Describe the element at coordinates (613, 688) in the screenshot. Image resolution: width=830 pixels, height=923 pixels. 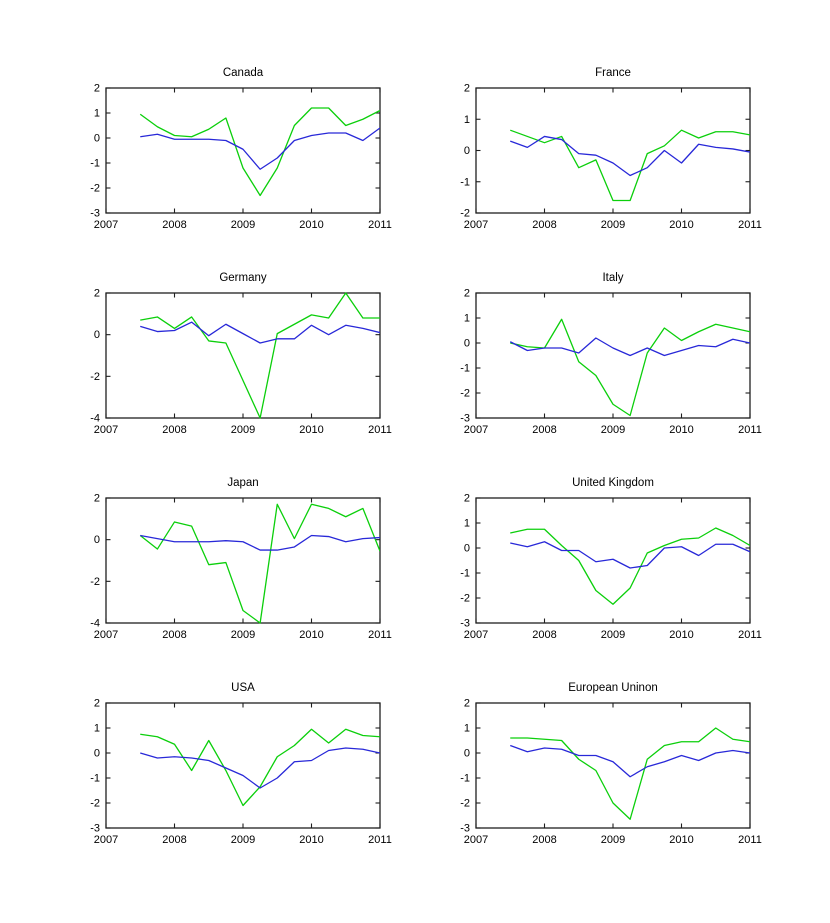
I see `chart-title-european-uninon: European Uninon` at that location.